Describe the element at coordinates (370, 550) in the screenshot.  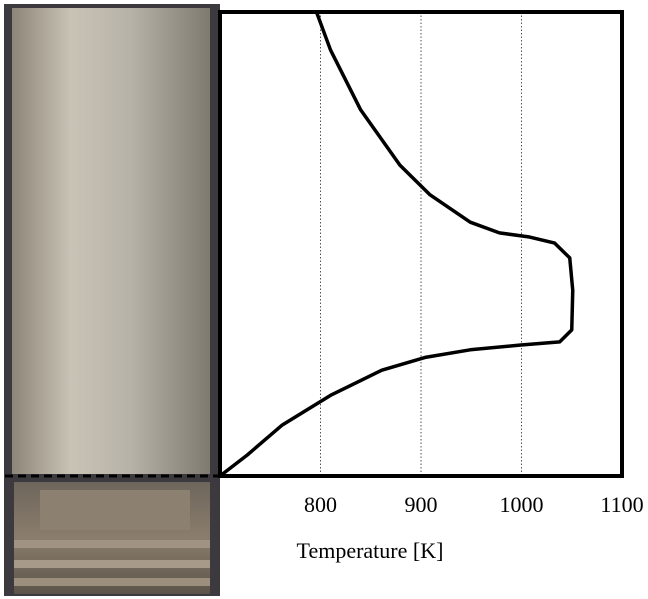
I see `x-axis-label: Temperature [K]` at that location.